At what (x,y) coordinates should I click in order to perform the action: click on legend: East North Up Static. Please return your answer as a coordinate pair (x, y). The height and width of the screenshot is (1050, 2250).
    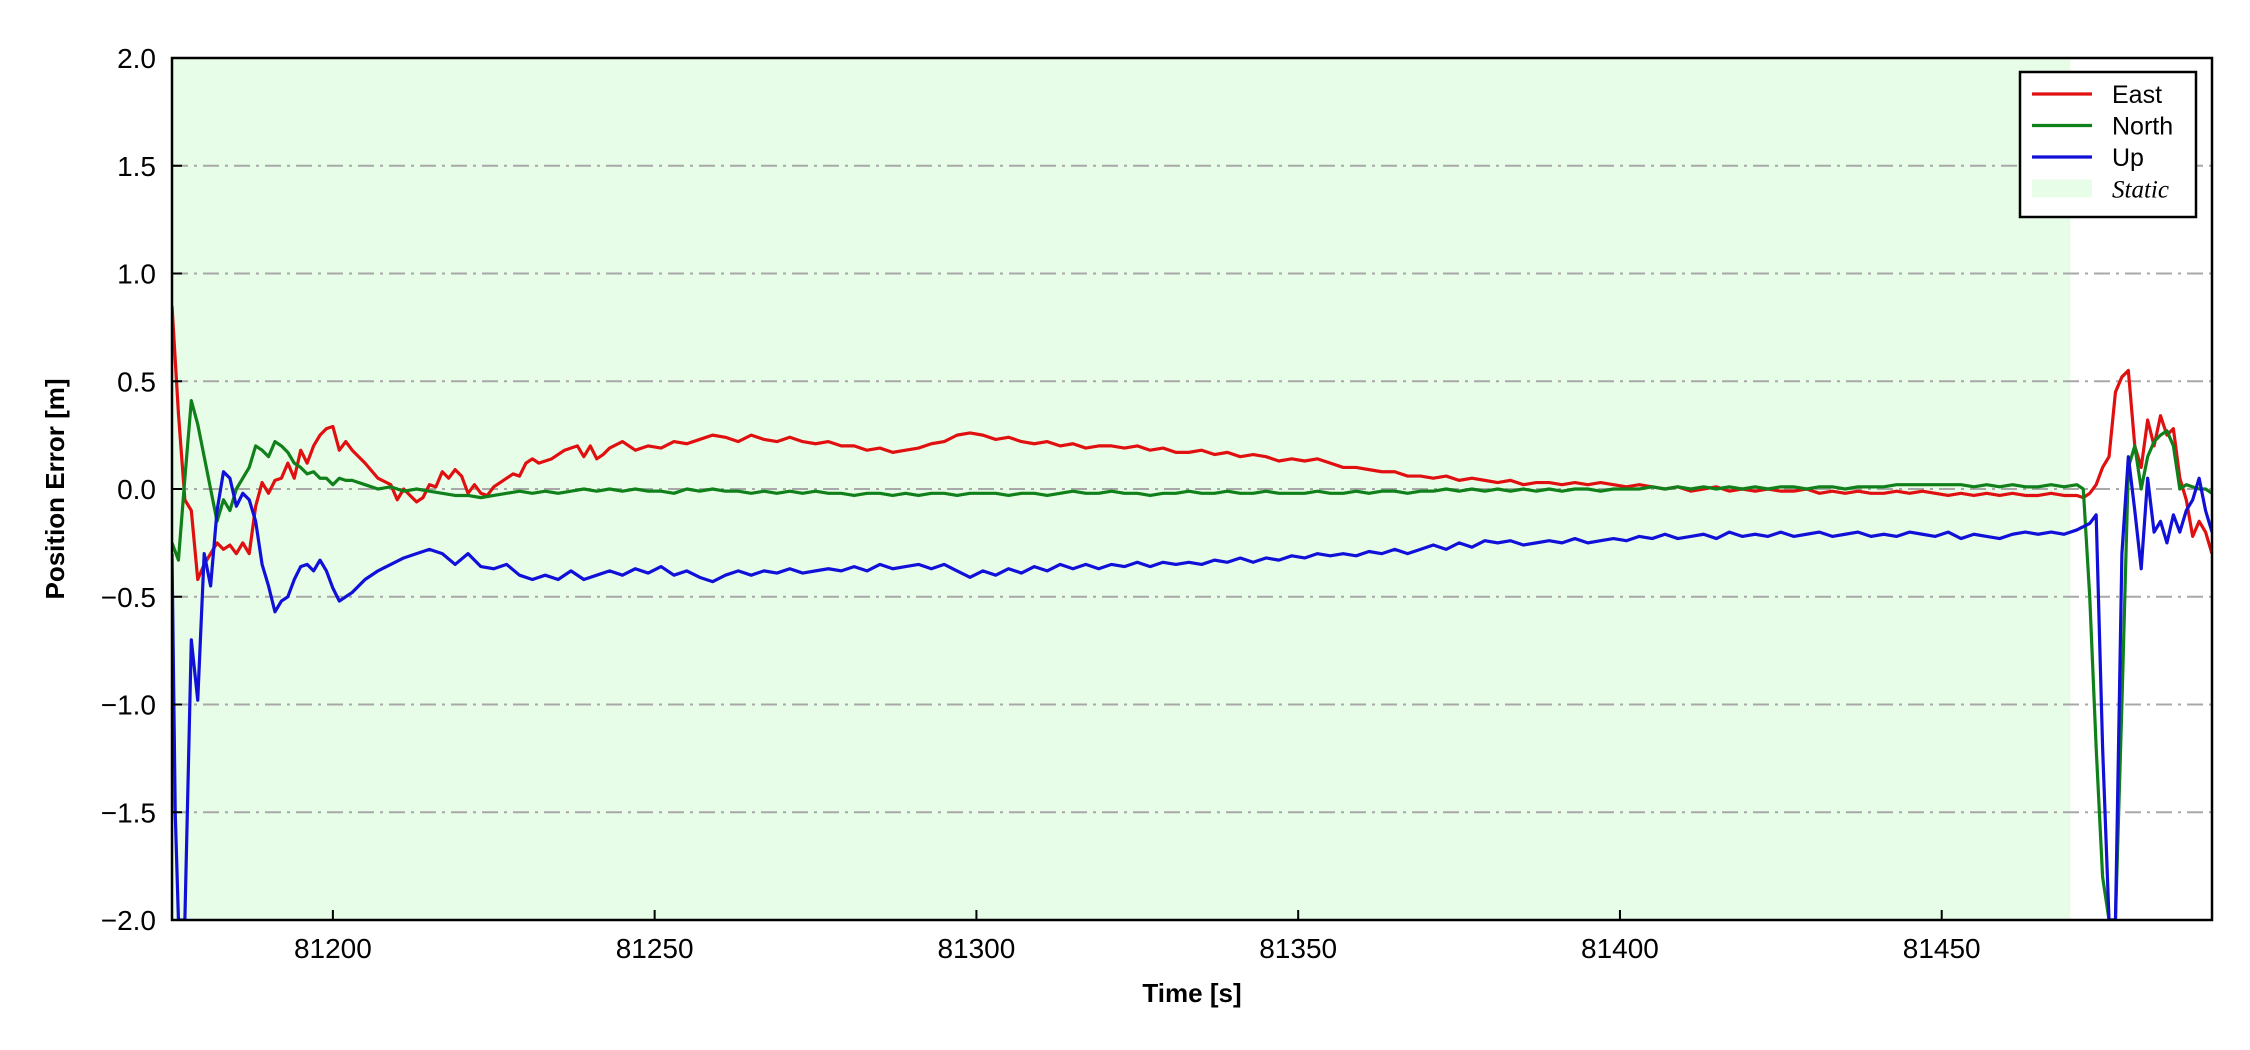
    Looking at the image, I should click on (2108, 144).